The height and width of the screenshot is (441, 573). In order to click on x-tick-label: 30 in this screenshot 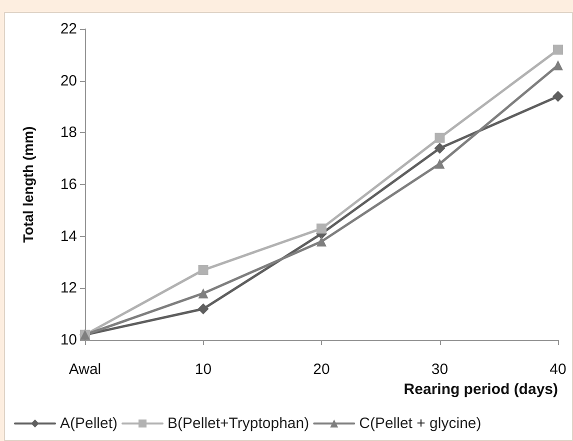, I will do `click(439, 369)`.